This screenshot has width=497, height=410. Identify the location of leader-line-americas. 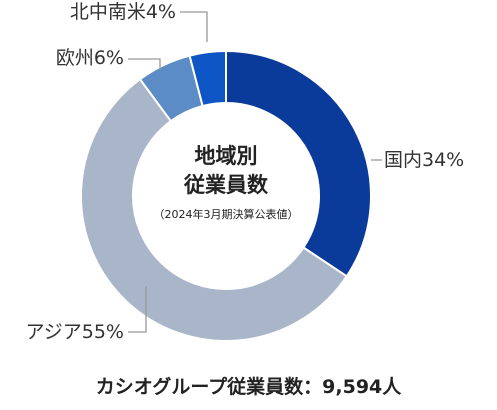
(194, 26).